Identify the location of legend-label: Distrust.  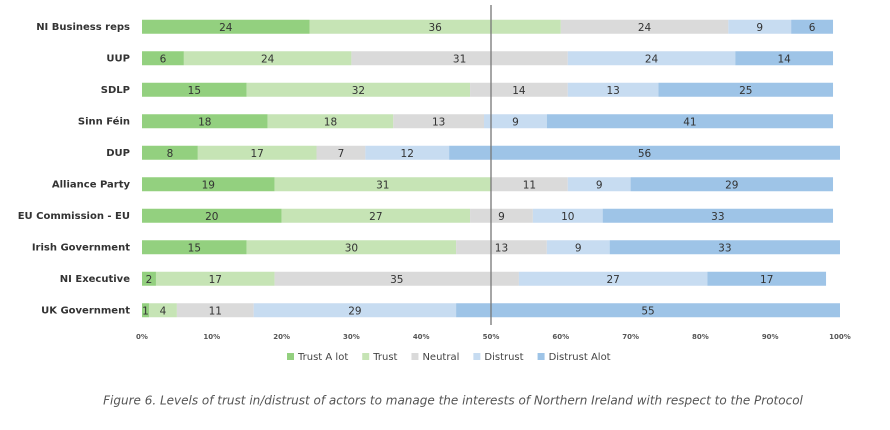
(503, 357).